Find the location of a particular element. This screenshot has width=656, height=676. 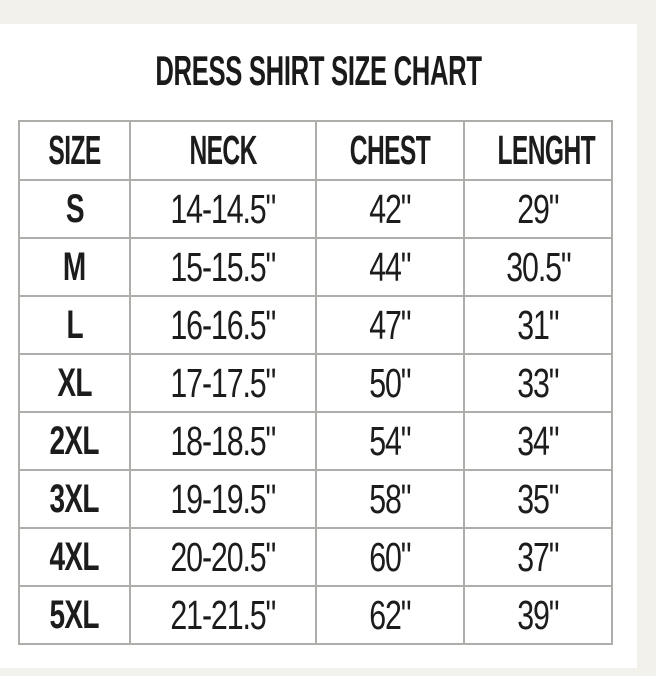

size-cell: S is located at coordinates (74, 209).